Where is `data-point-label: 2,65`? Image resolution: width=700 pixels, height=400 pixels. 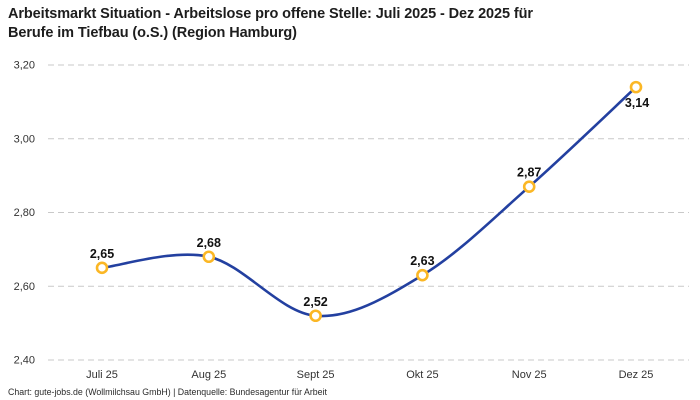
data-point-label: 2,65 is located at coordinates (102, 254).